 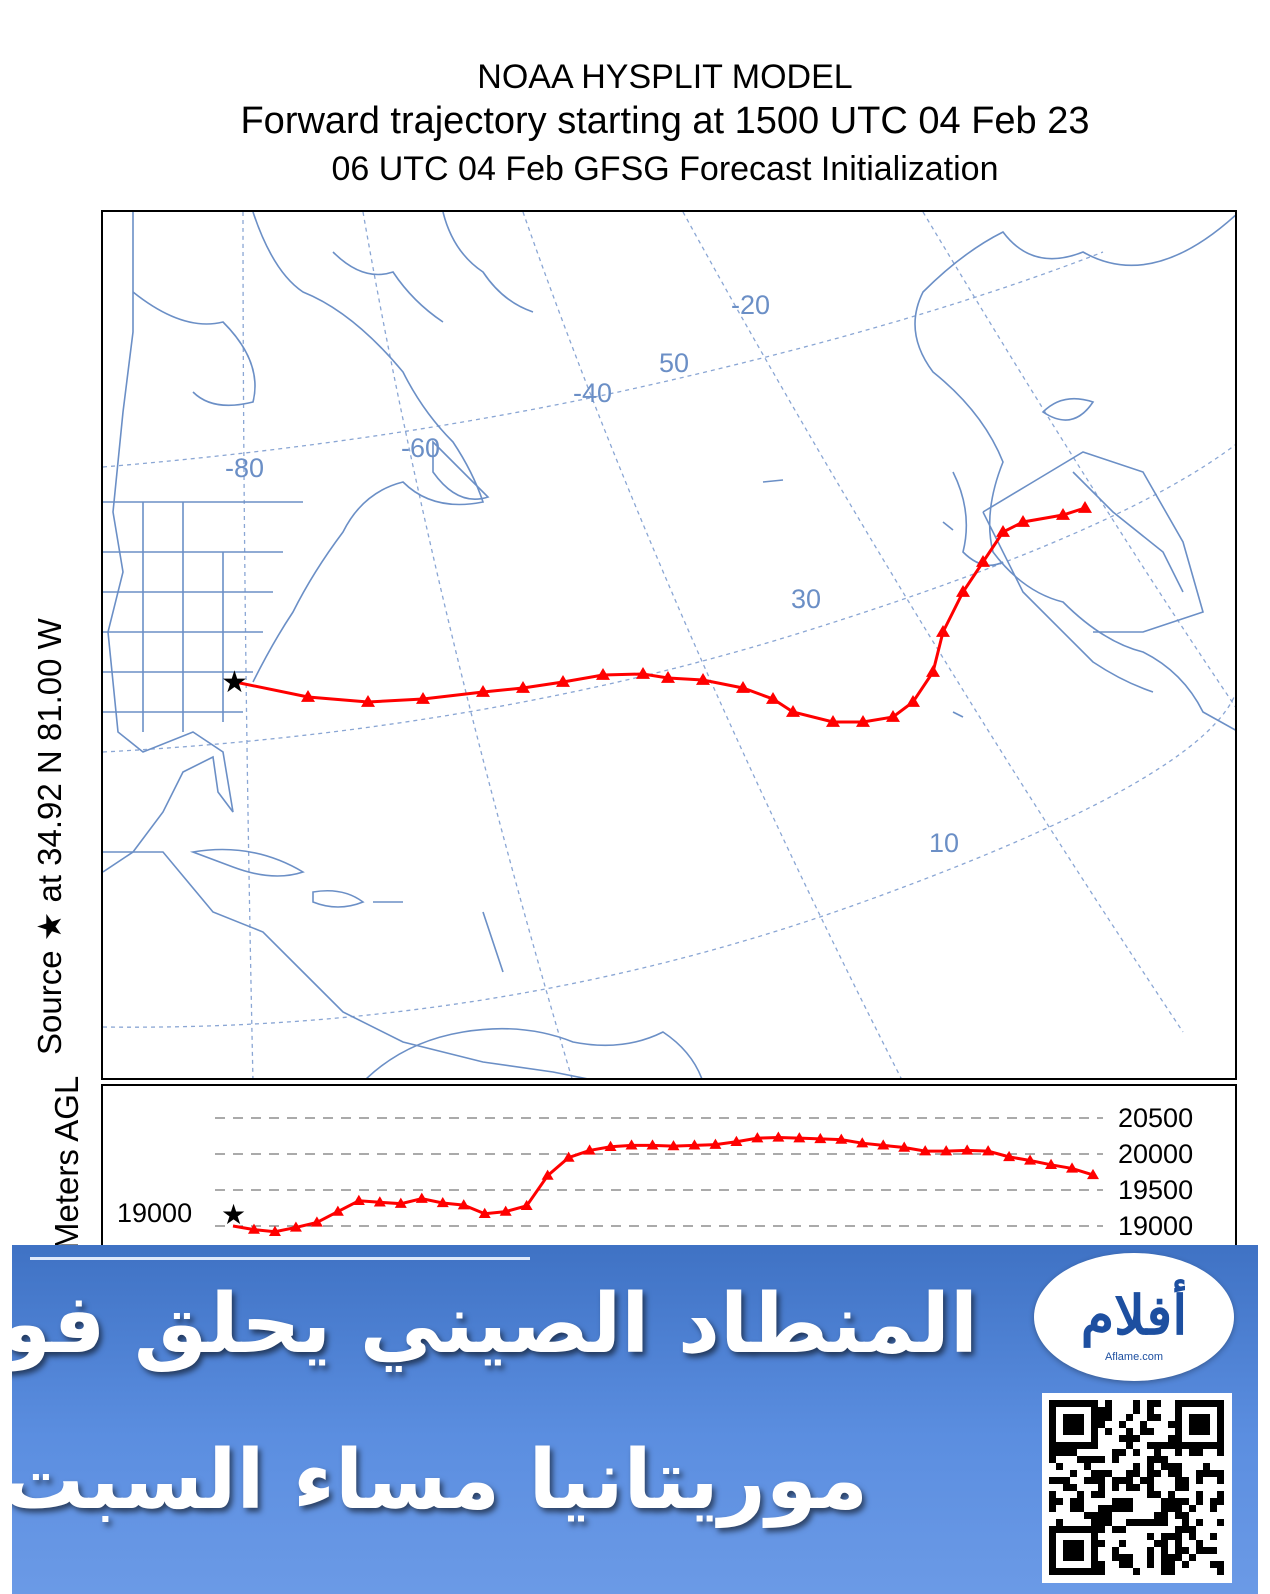 What do you see at coordinates (1137, 1488) in the screenshot?
I see `qr-code-icon` at bounding box center [1137, 1488].